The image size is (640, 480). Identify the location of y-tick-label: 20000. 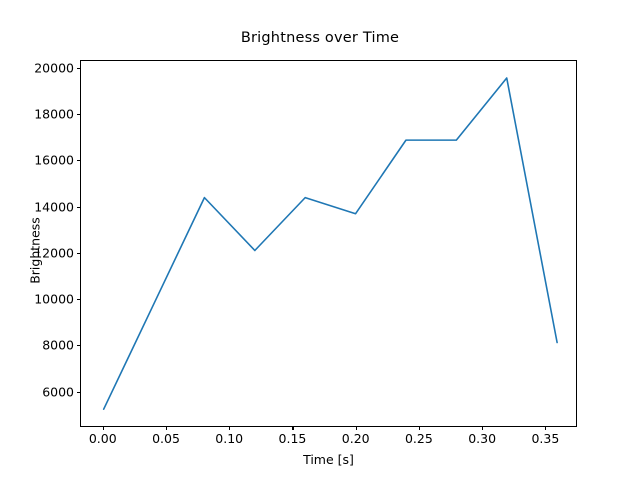
(54, 68).